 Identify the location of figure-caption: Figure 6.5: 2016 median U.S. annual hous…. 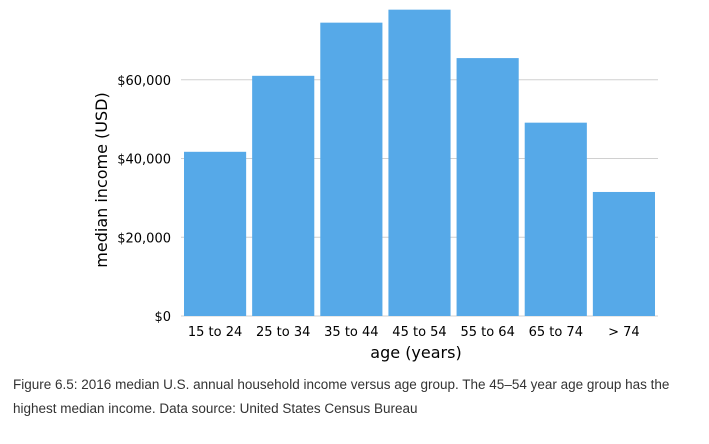
(341, 396).